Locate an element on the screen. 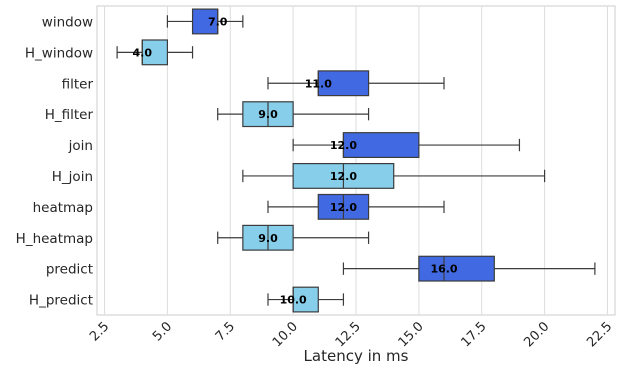  box-H_heatmap: 9.0 is located at coordinates (293, 237).